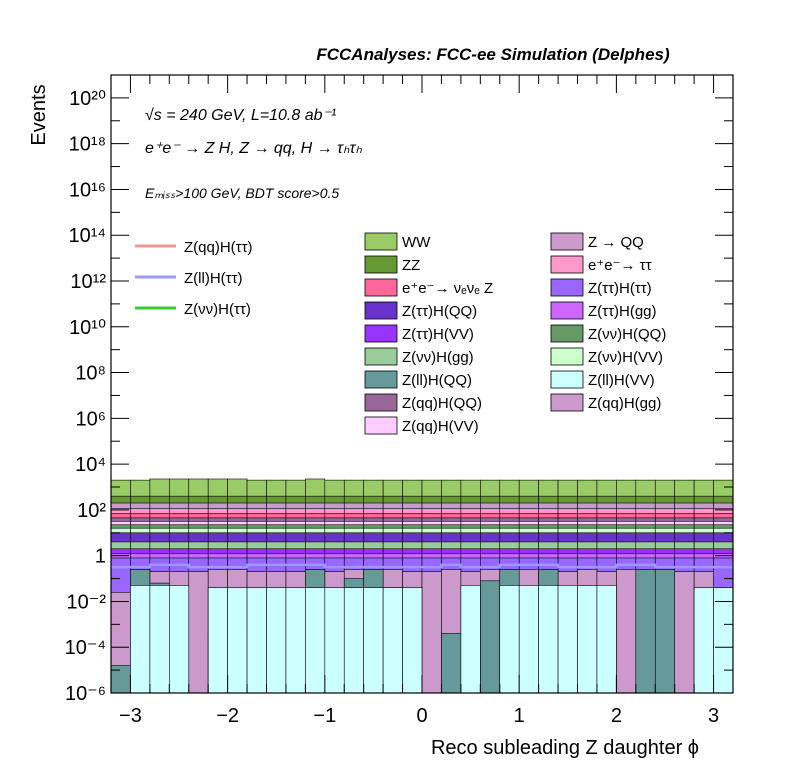 This screenshot has height=772, width=796. I want to click on y-tick-label: 10¹⁶, so click(87, 190).